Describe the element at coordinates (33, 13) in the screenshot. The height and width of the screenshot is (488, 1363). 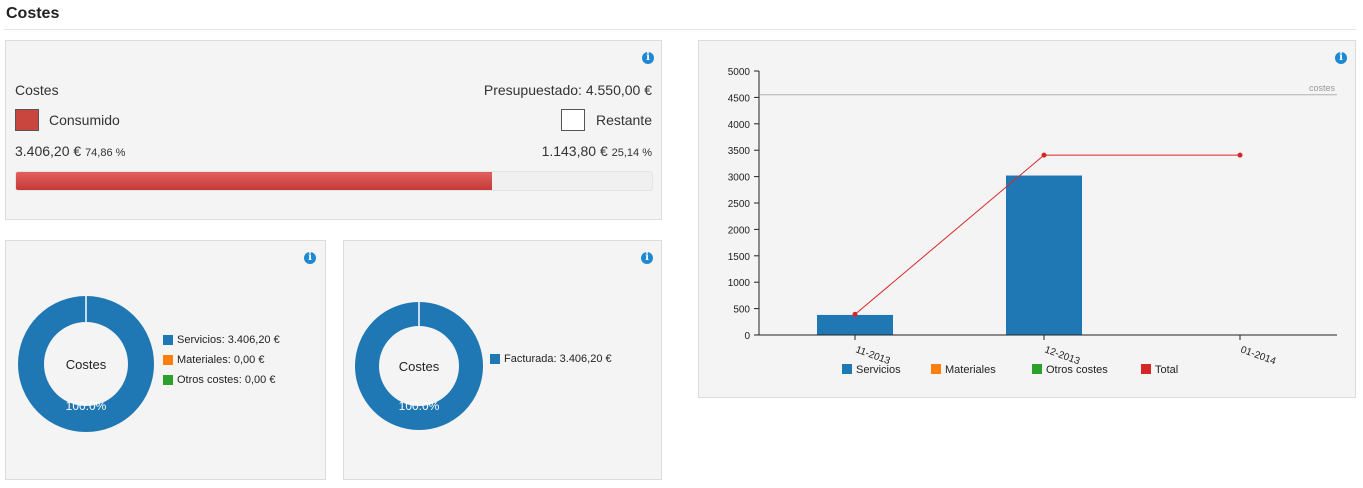
I see `page-title: Costes` at that location.